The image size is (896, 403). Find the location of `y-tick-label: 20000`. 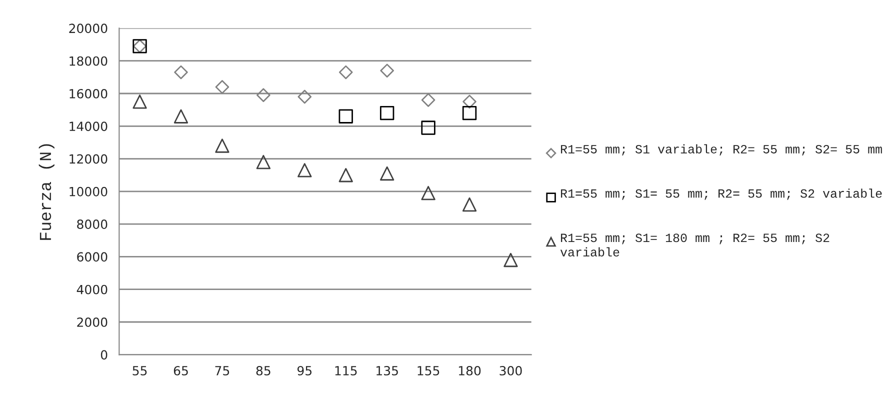

y-tick-label: 20000 is located at coordinates (88, 29).